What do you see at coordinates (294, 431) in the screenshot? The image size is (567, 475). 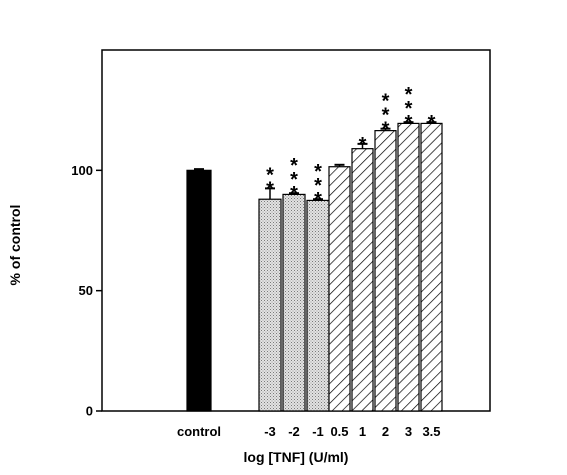 I see `x-tick-label: -2` at bounding box center [294, 431].